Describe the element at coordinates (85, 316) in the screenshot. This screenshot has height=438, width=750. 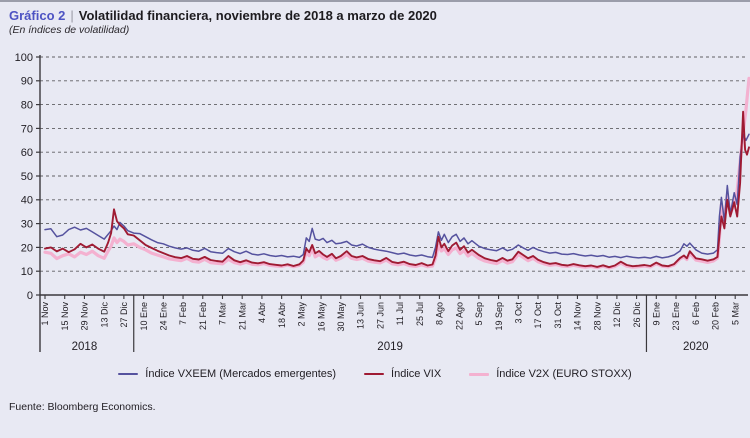
I see `x-tick-label: 29 Nov` at that location.